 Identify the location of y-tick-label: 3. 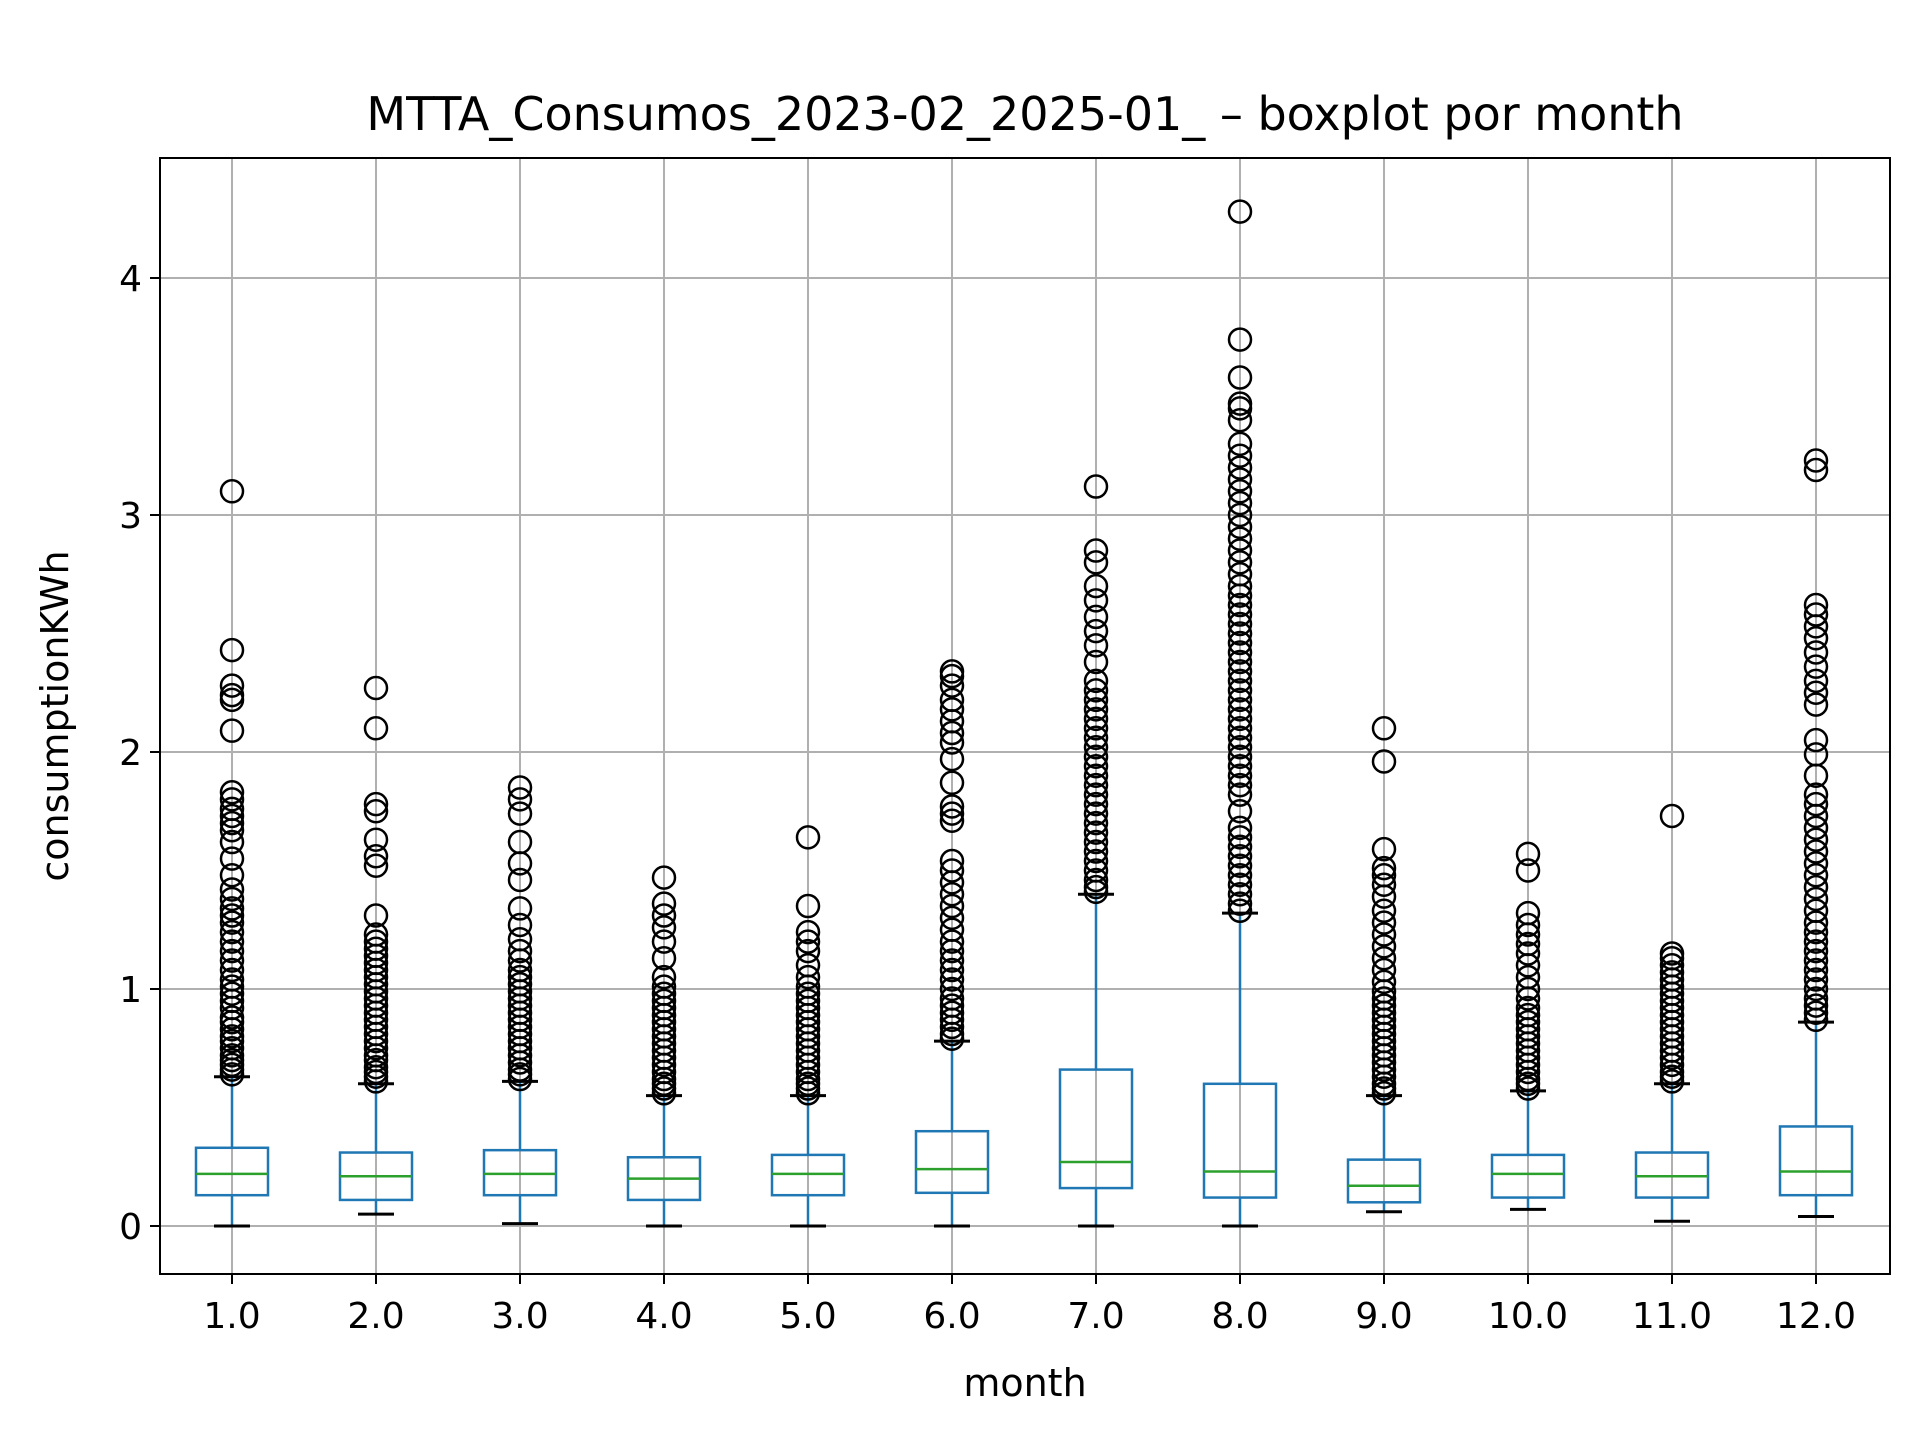
(130, 516).